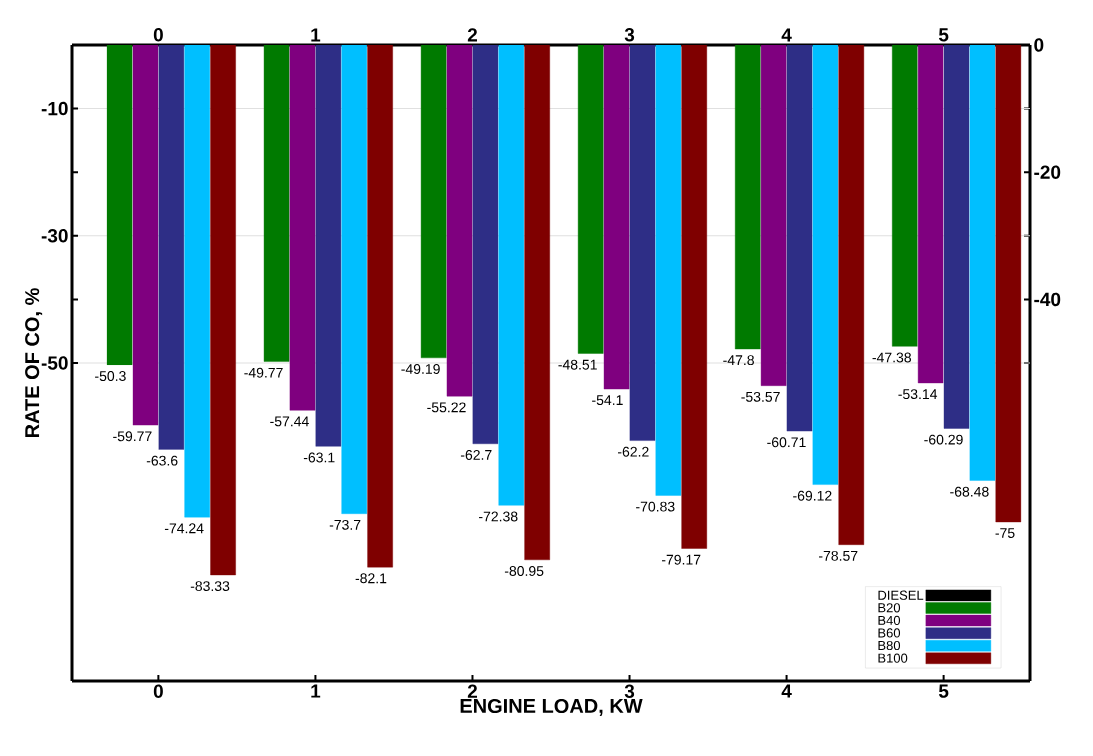  Describe the element at coordinates (345, 524) in the screenshot. I see `data-label: -73.7` at that location.